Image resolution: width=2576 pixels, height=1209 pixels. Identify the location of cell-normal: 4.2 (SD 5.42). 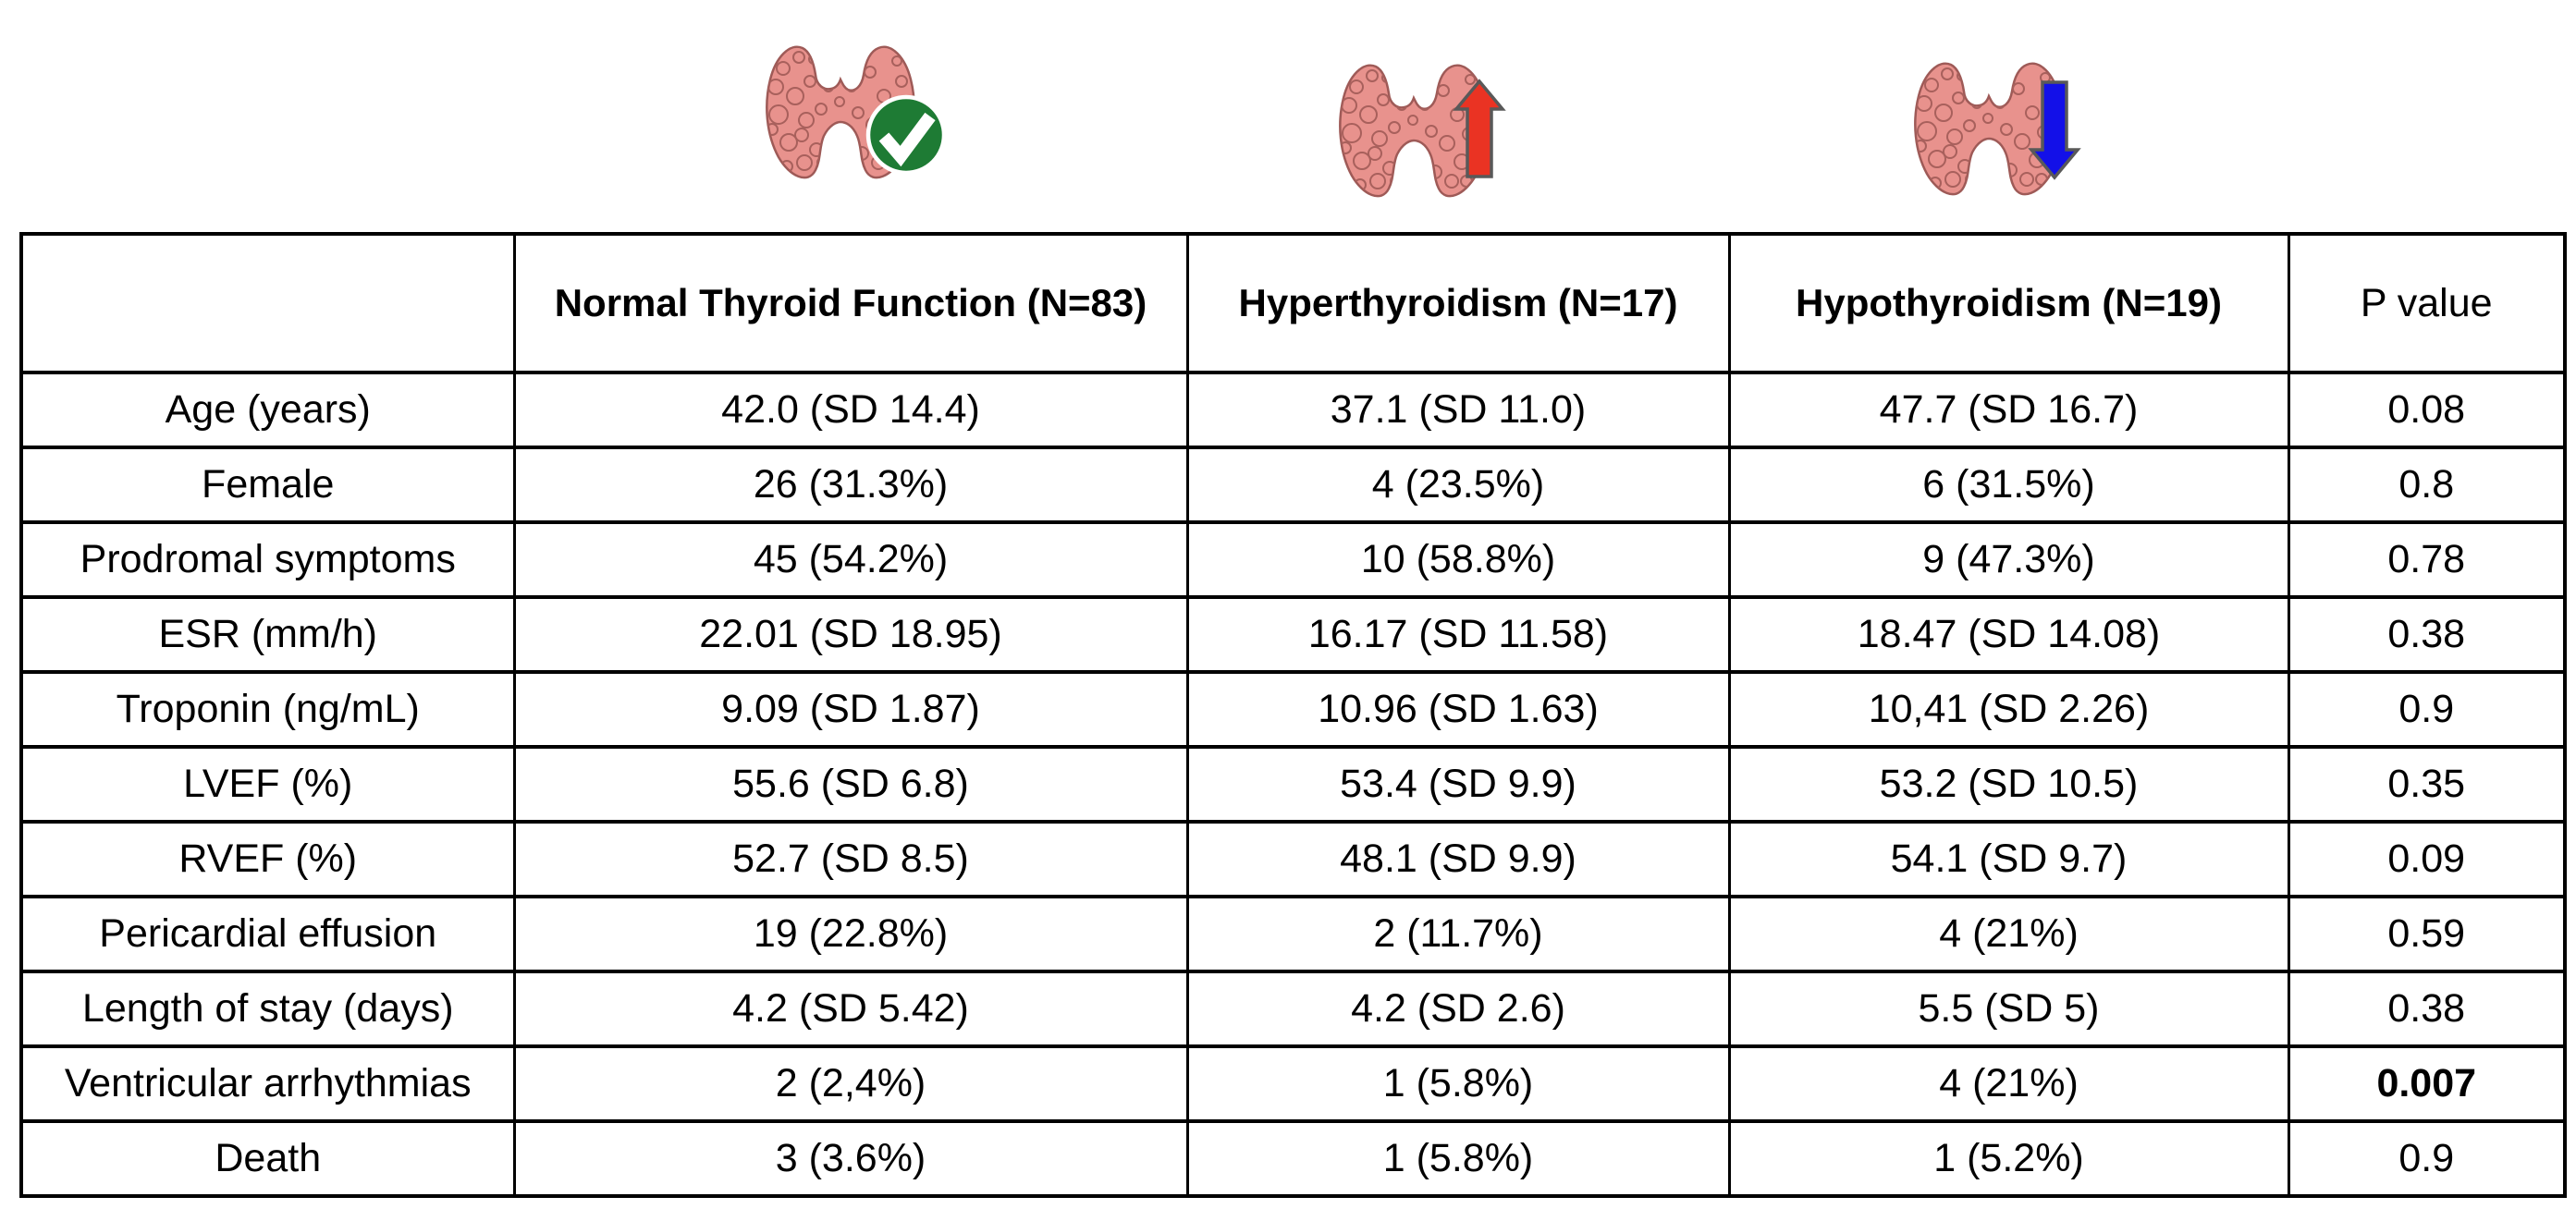
(850, 1009).